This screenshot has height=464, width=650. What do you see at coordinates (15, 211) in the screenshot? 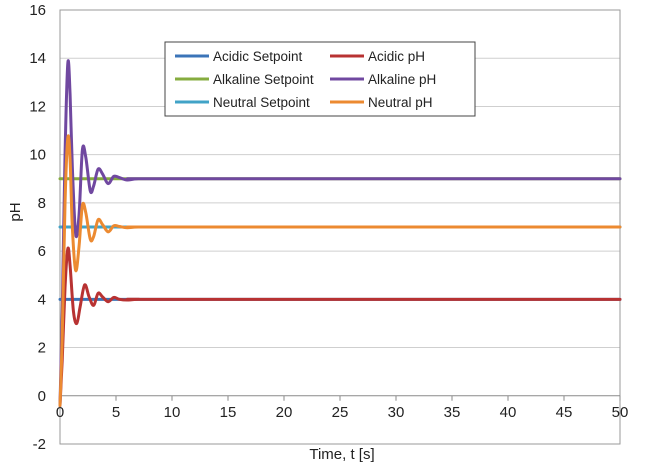
I see `y-axis-title: pH` at bounding box center [15, 211].